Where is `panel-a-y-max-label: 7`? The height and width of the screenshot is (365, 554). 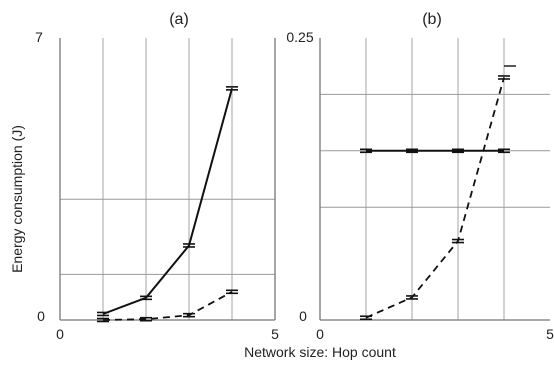
panel-a-y-max-label: 7 is located at coordinates (39, 37).